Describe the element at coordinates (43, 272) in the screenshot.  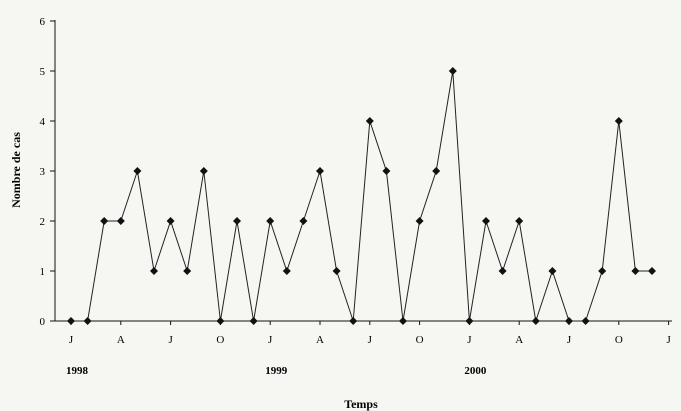
I see `y-tick-label: 1` at that location.